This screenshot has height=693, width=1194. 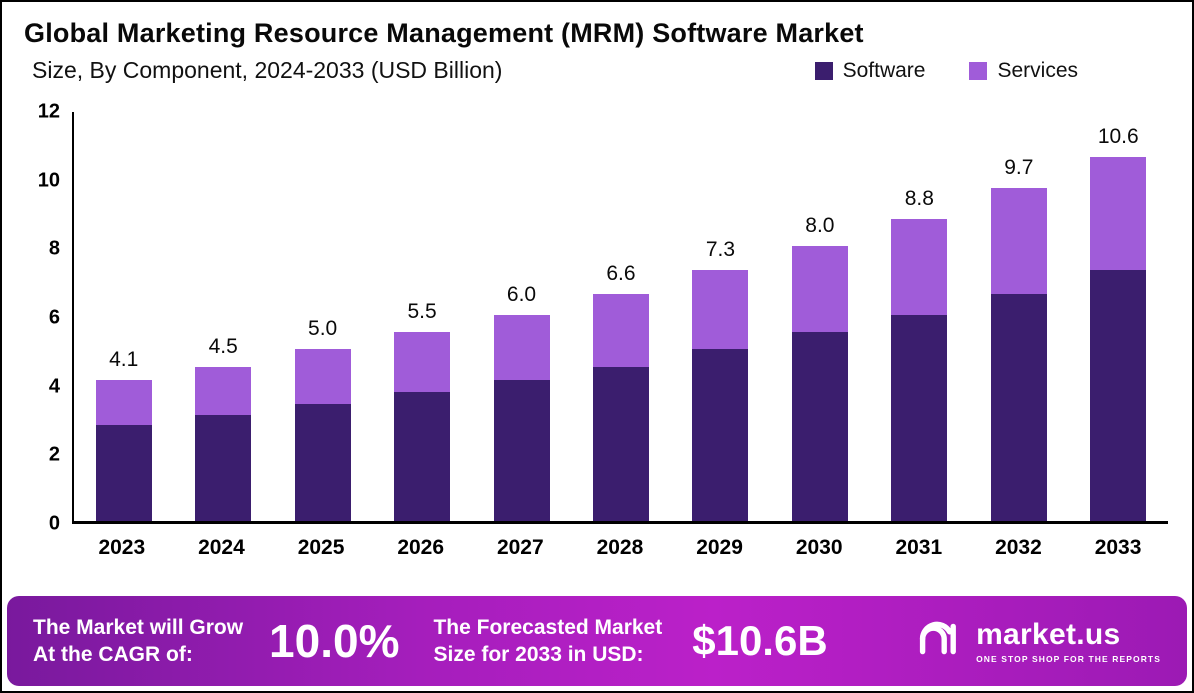 I want to click on x-tick-label: 2033, so click(x=1118, y=547).